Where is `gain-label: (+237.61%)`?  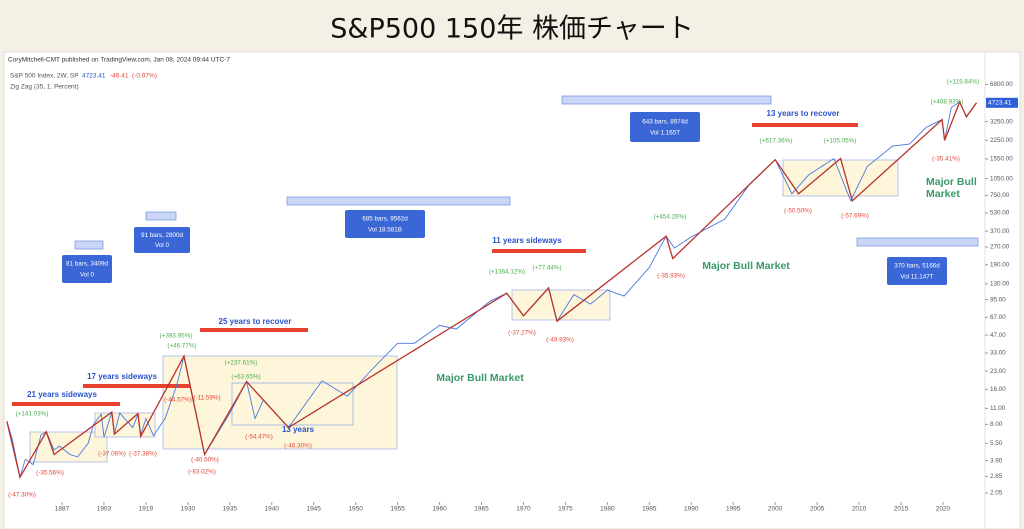
gain-label: (+237.61%) is located at coordinates (241, 363).